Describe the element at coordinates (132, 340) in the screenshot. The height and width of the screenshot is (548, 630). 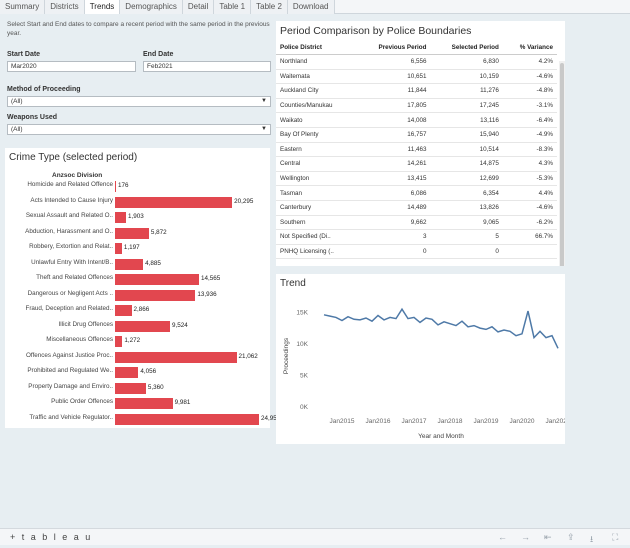
I see `crime-value-label: 1,272` at that location.